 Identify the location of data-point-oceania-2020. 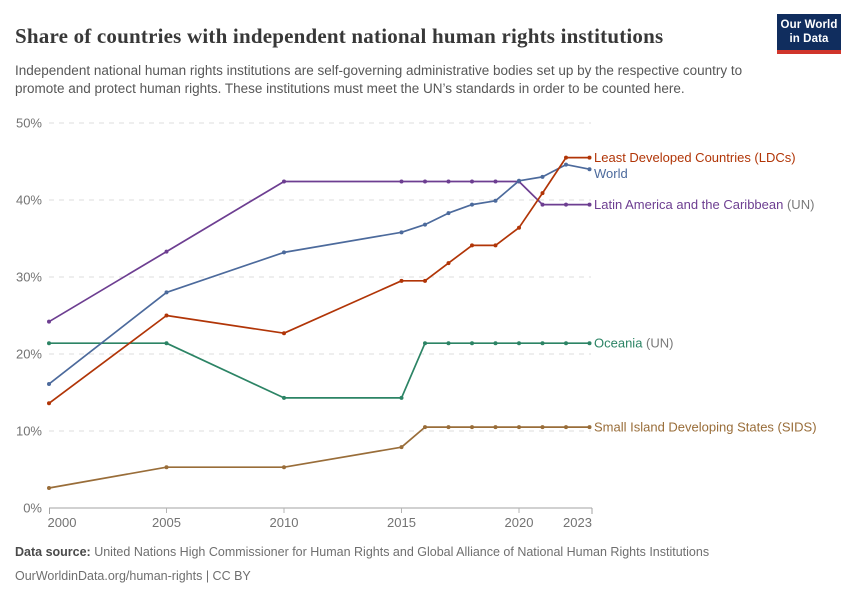
(519, 343).